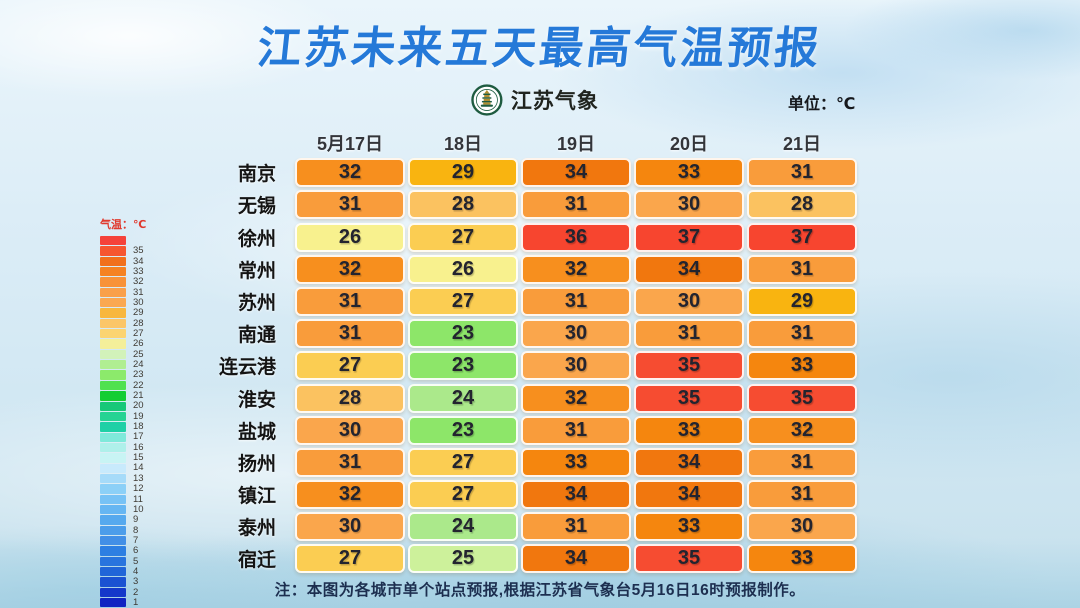 The image size is (1080, 608). What do you see at coordinates (138, 292) in the screenshot?
I see `legend-temp-label: 31` at bounding box center [138, 292].